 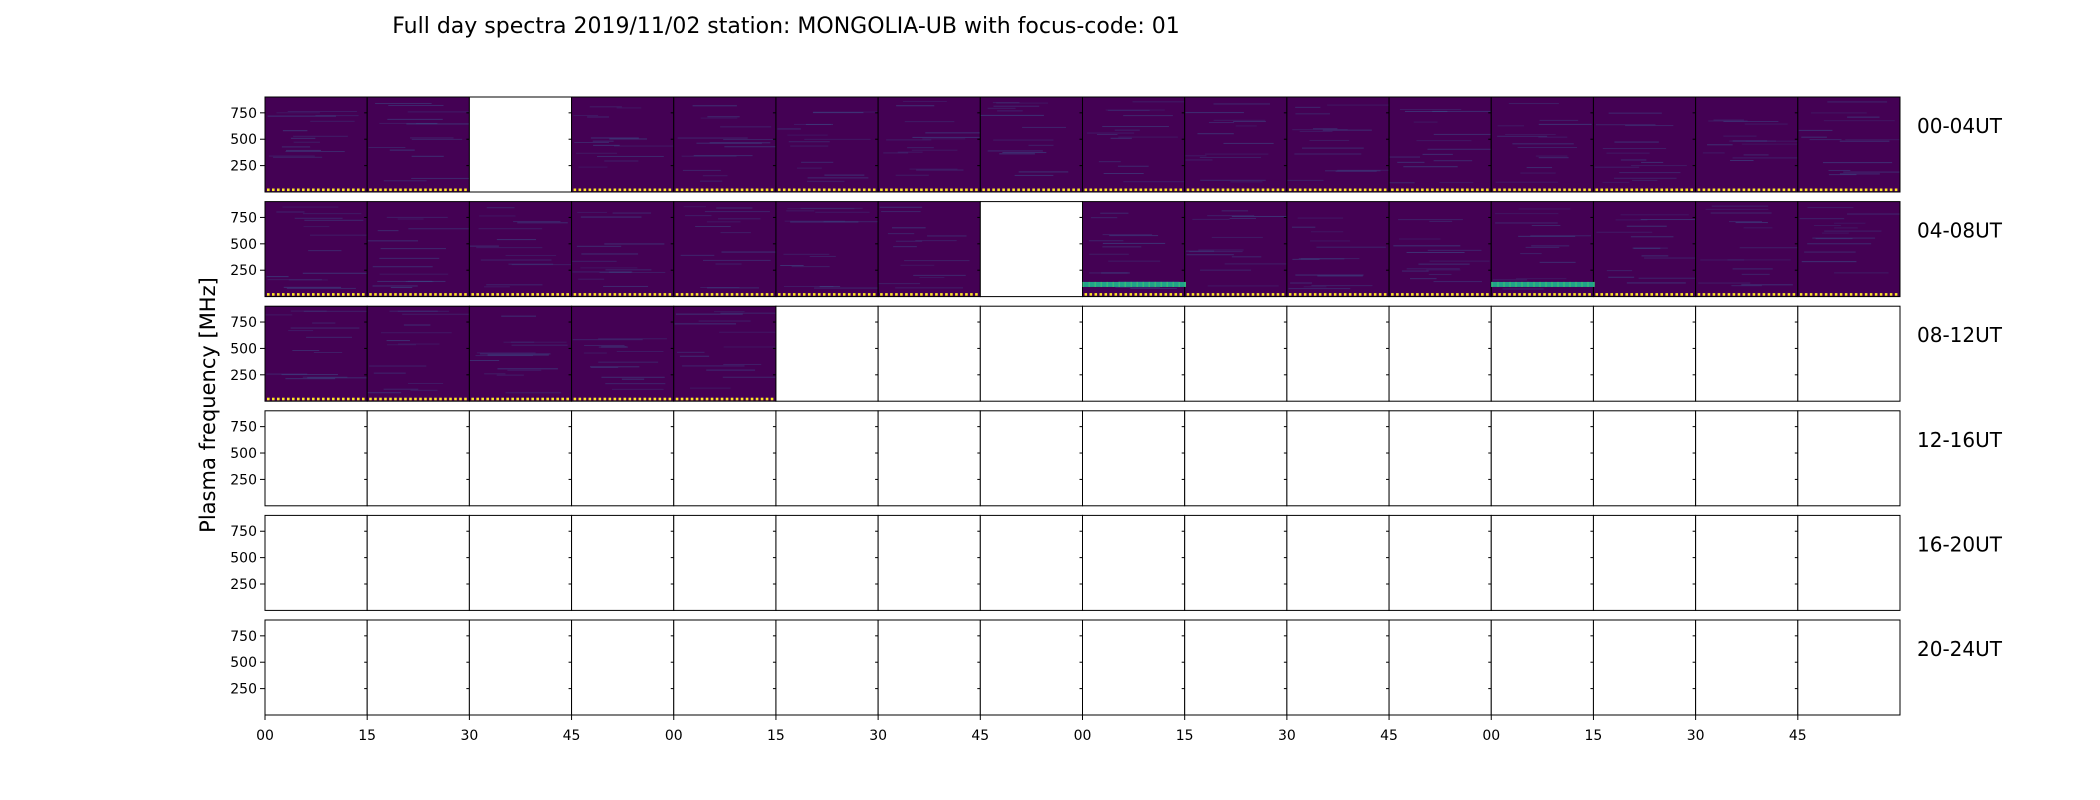 What do you see at coordinates (1960, 126) in the screenshot?
I see `row-time-label: 00-04UT` at bounding box center [1960, 126].